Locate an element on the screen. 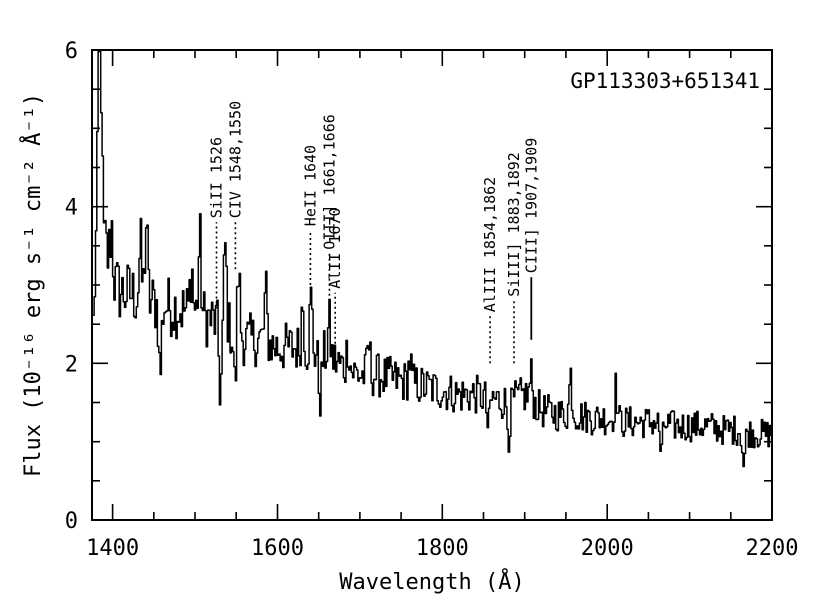  line-label-1: CIV 1548,1550 is located at coordinates (235, 159).